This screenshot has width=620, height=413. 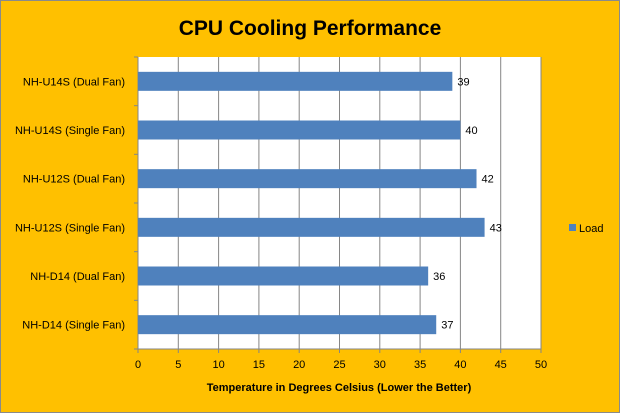 I want to click on x-tick-label: 0, so click(x=138, y=365).